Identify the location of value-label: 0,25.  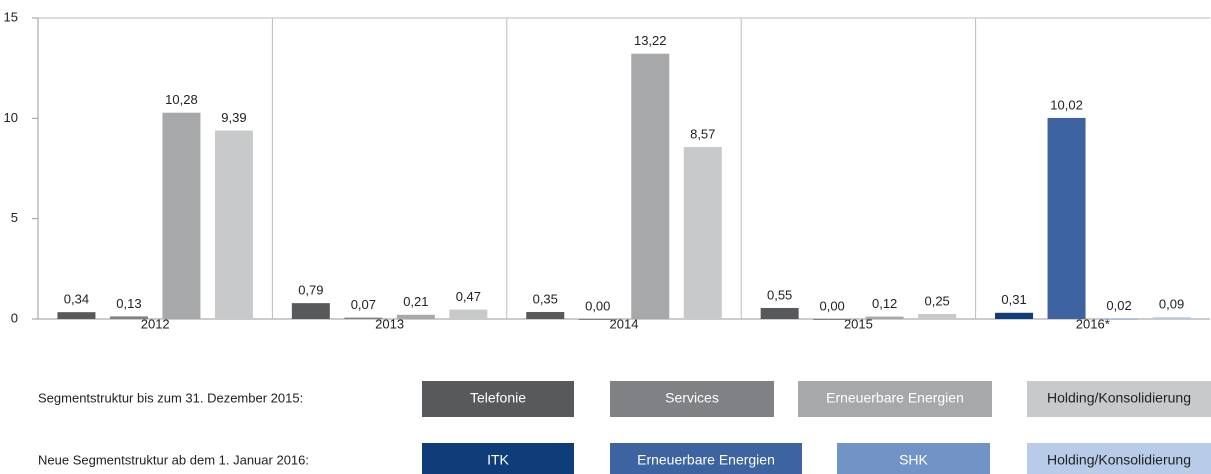
(936, 300).